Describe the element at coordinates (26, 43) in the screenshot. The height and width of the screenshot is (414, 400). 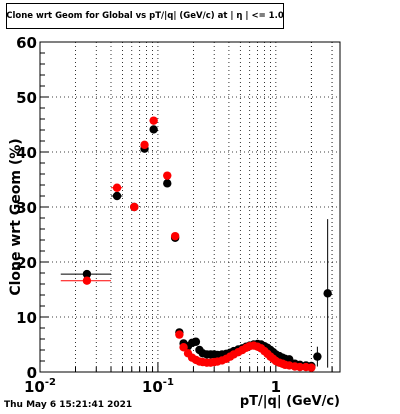
I see `y-tick-label: 60` at that location.